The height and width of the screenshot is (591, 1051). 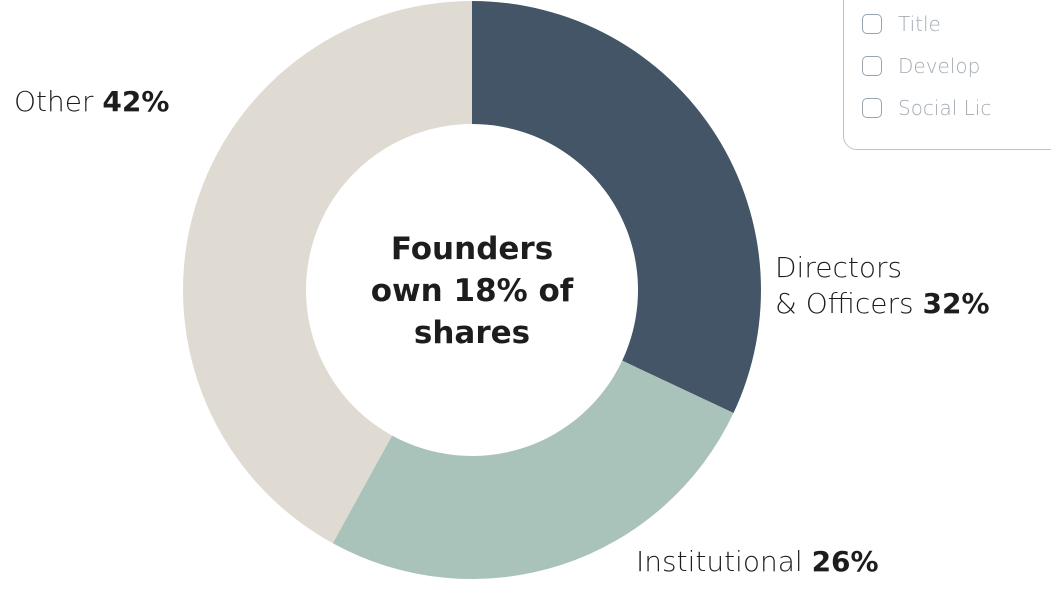 I want to click on checkbox-row: Social Lic, so click(x=926, y=108).